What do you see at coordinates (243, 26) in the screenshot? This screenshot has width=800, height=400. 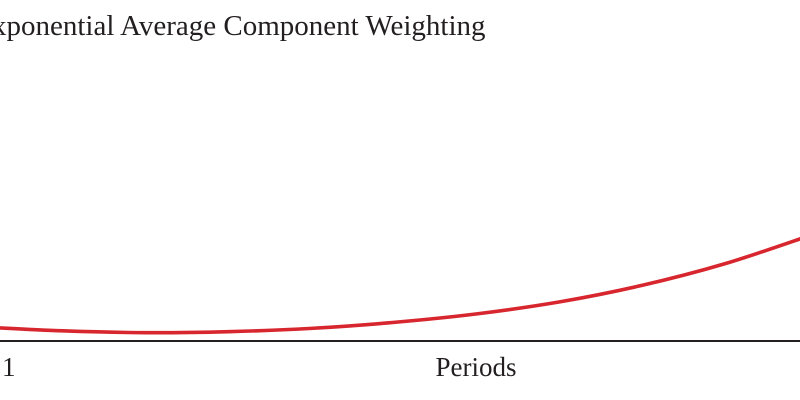 I see `chart-title: xponential Average Component Weighting` at bounding box center [243, 26].